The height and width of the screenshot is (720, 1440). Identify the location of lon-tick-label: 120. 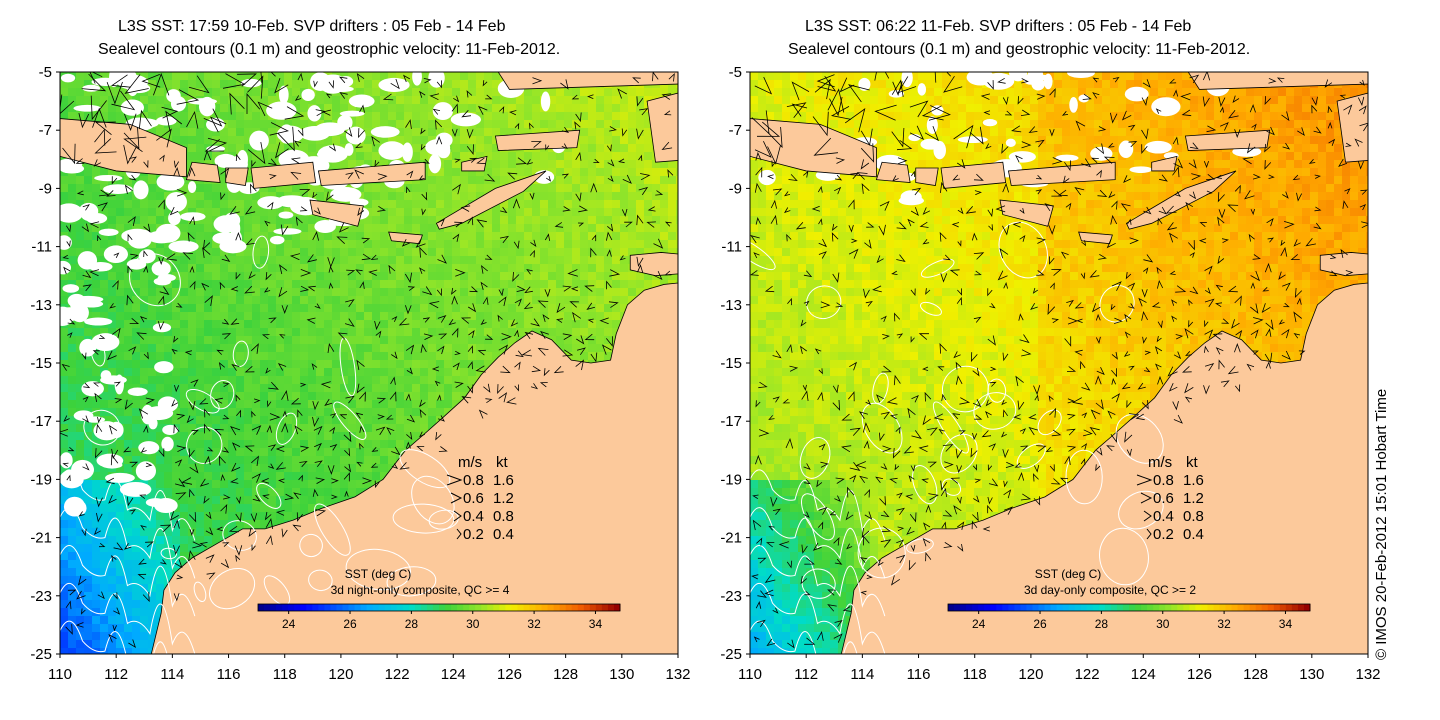
(1030, 674).